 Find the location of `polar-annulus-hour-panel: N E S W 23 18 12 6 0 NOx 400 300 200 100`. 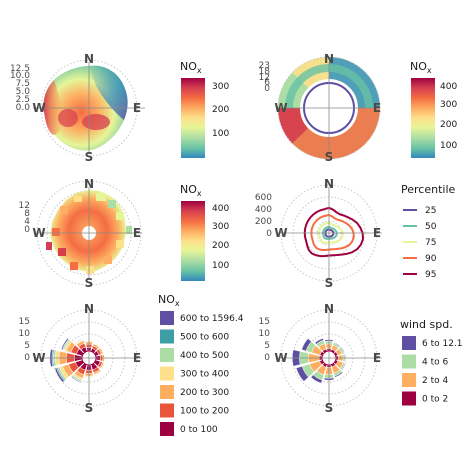

polar-annulus-hour-panel: N E S W 23 18 12 6 0 NOx 400 300 200 100 is located at coordinates (358, 108).